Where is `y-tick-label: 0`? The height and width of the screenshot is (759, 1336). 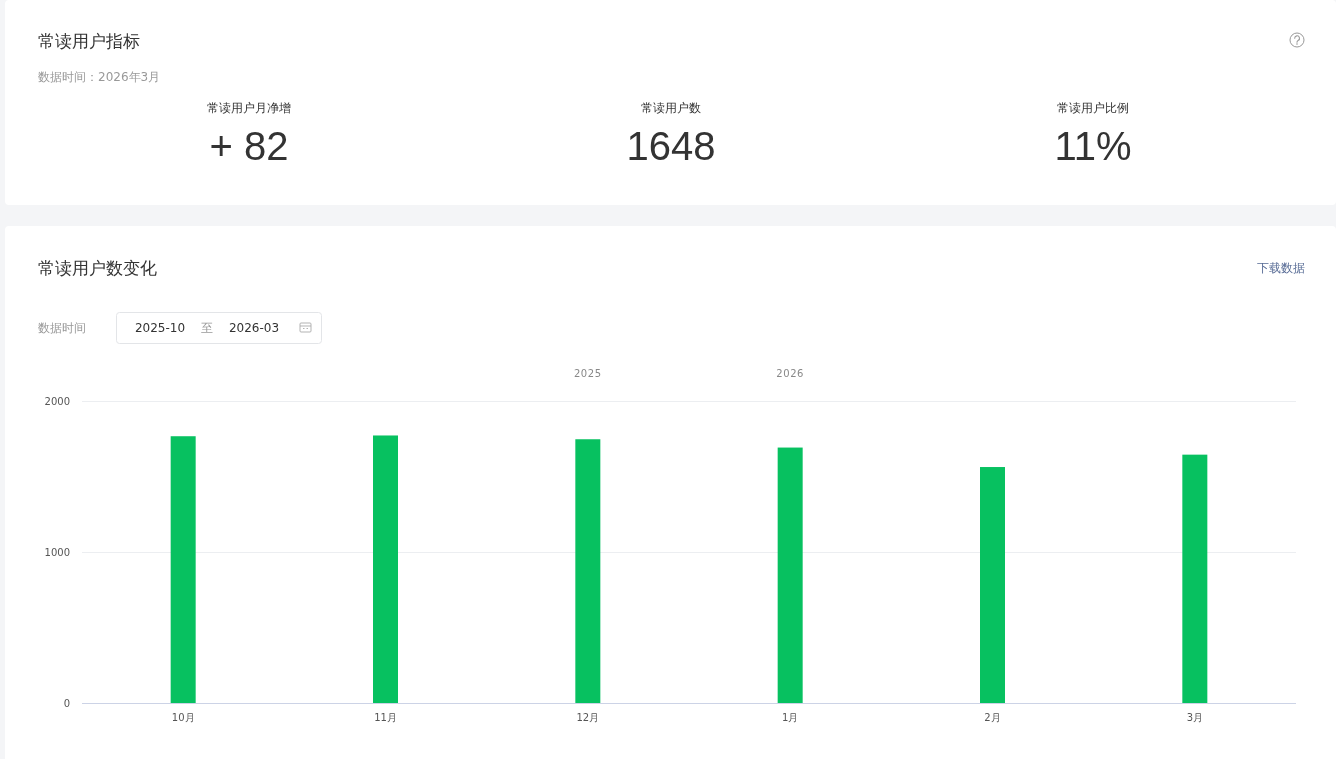
y-tick-label: 0 is located at coordinates (66, 703).